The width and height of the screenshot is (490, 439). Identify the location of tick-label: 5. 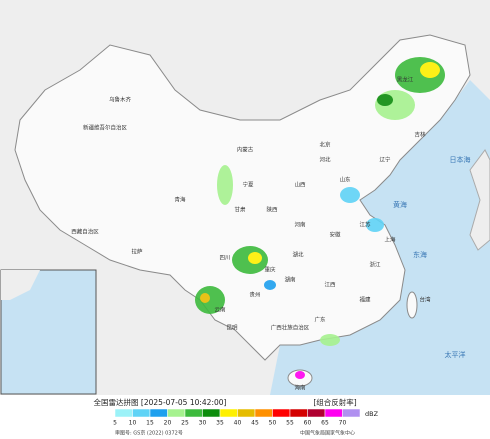
(115, 423).